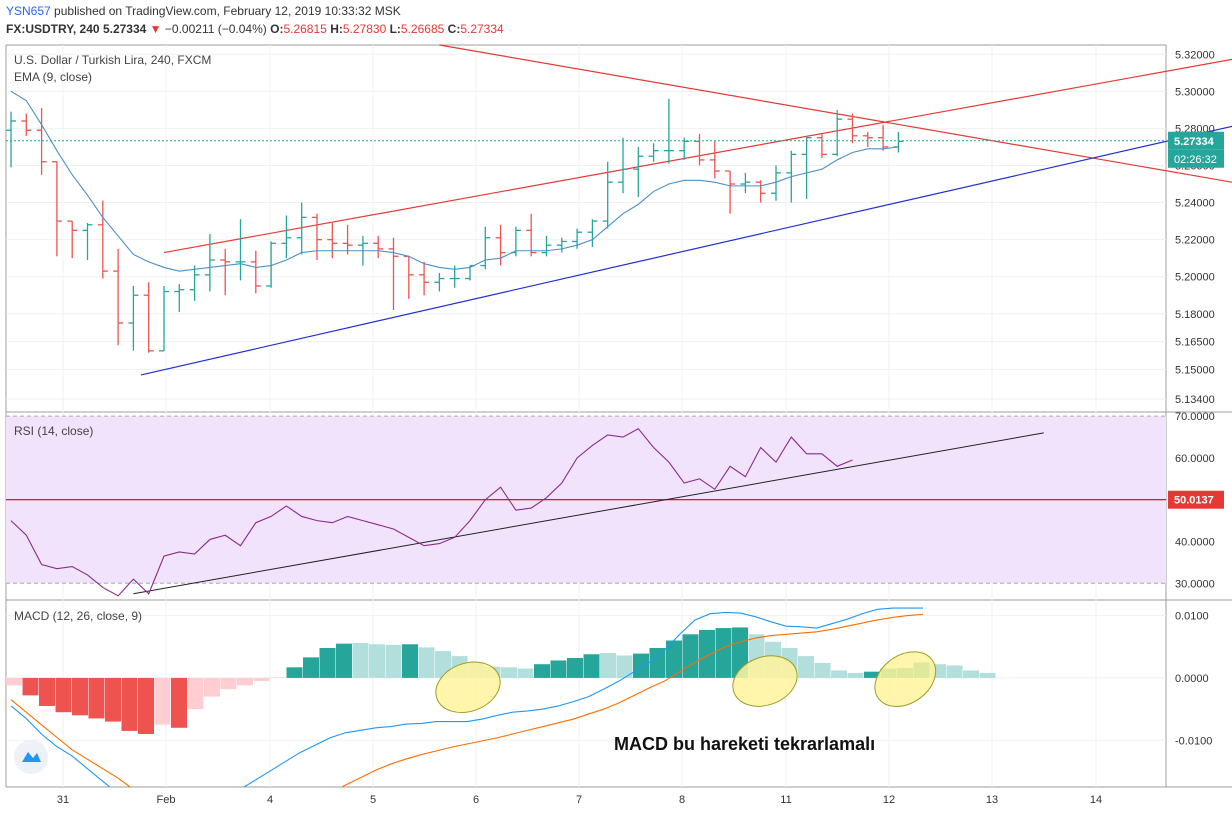 This screenshot has height=818, width=1232. I want to click on rsi-title: RSI (14, close), so click(53, 431).